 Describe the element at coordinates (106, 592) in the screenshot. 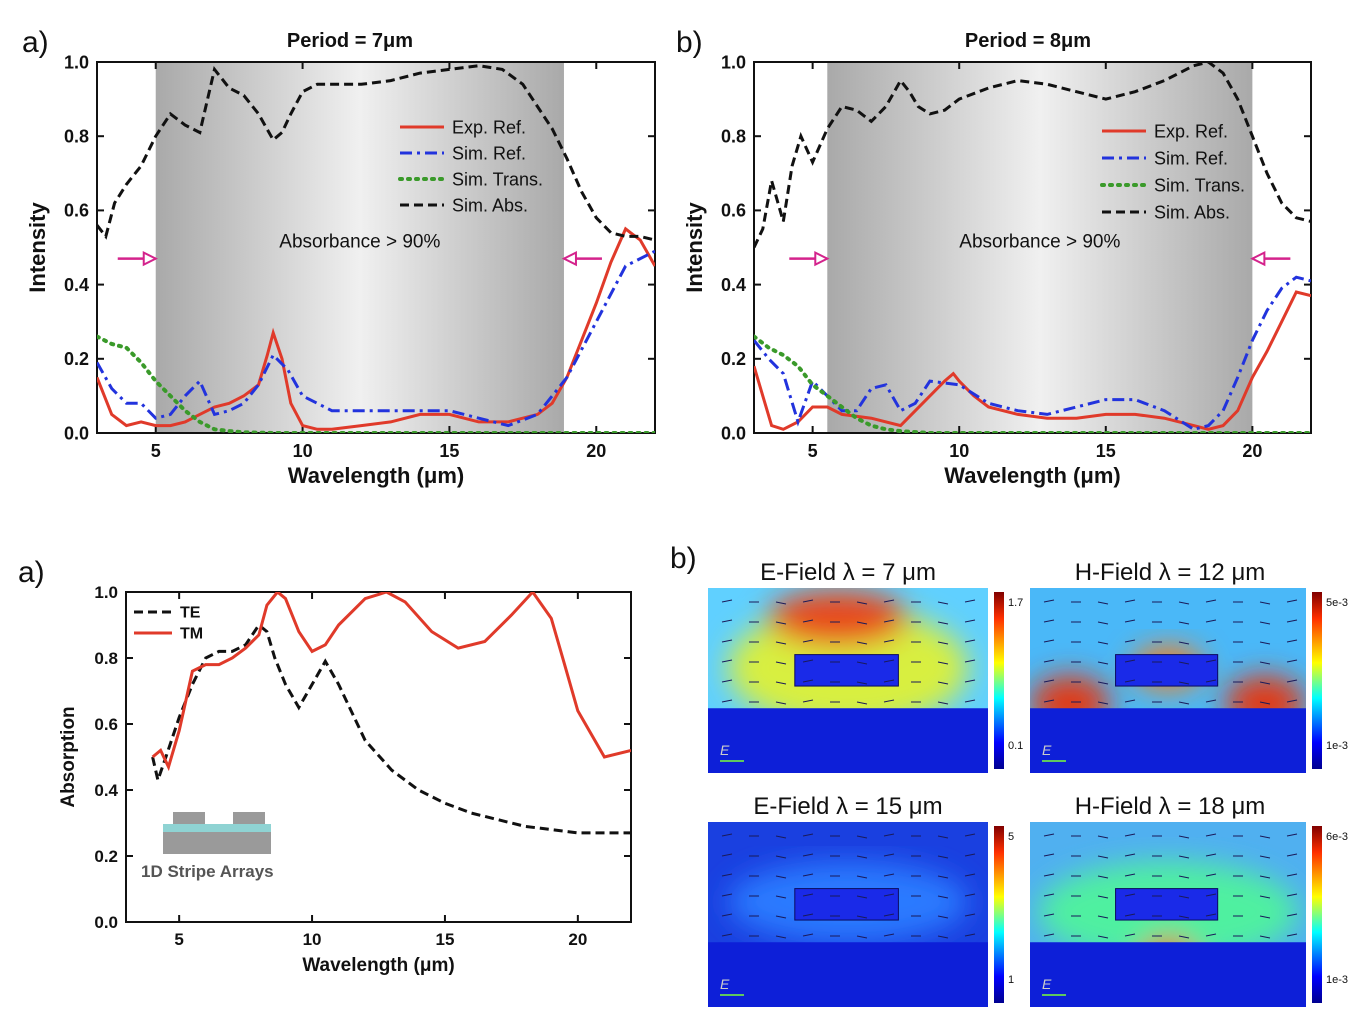

I see `y-tick-label: 1.0` at that location.